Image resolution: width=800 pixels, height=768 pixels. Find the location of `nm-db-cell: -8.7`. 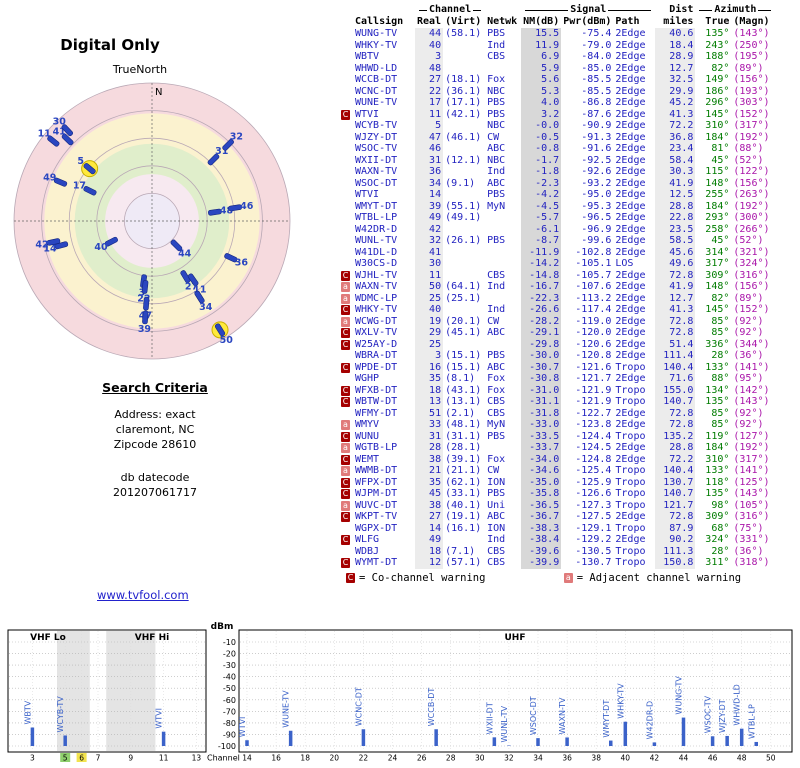

nm-db-cell: -8.7 is located at coordinates (541, 241).